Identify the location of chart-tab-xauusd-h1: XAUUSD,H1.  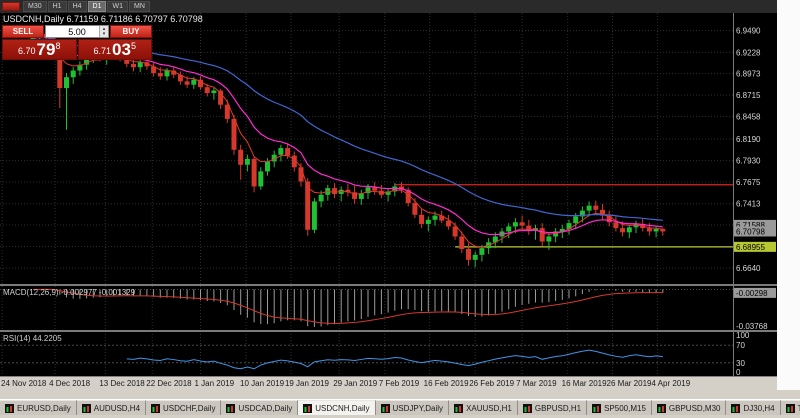
(483, 407).